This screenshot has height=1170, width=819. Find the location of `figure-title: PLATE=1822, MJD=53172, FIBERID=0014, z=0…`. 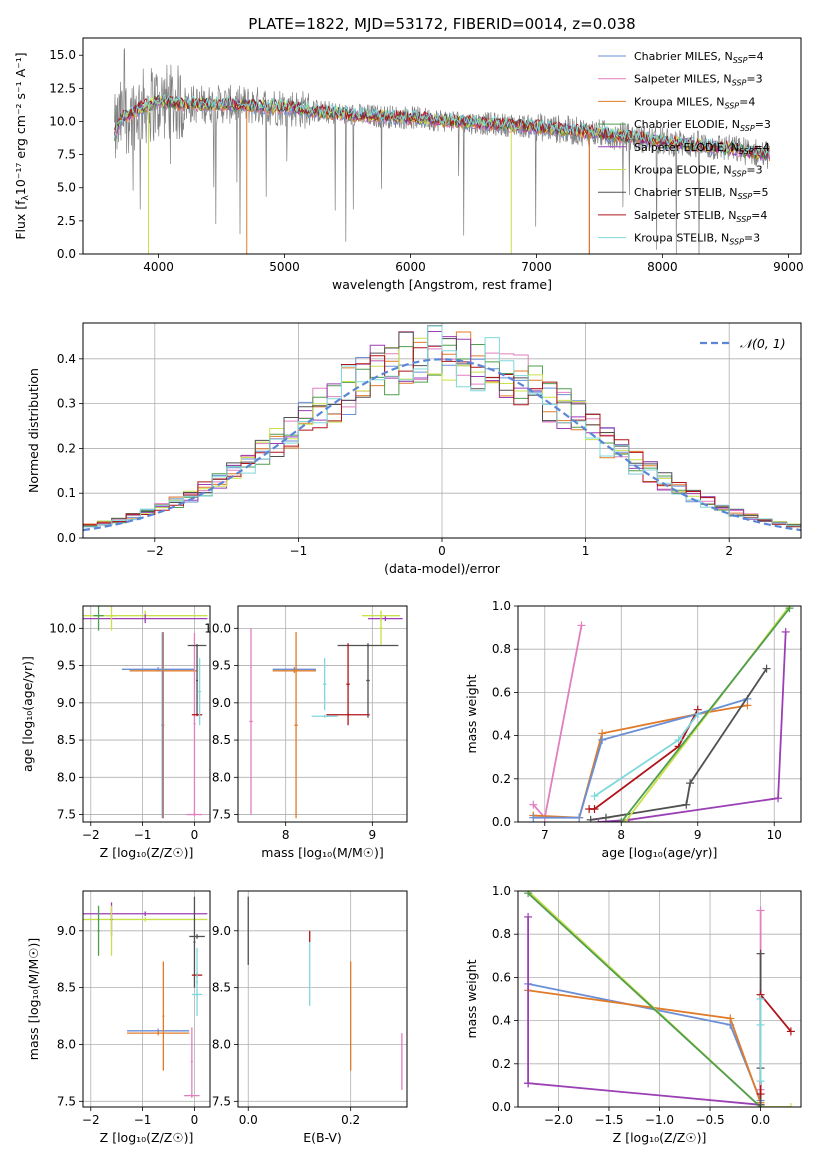

figure-title: PLATE=1822, MJD=53172, FIBERID=0014, z=0… is located at coordinates (441, 24).